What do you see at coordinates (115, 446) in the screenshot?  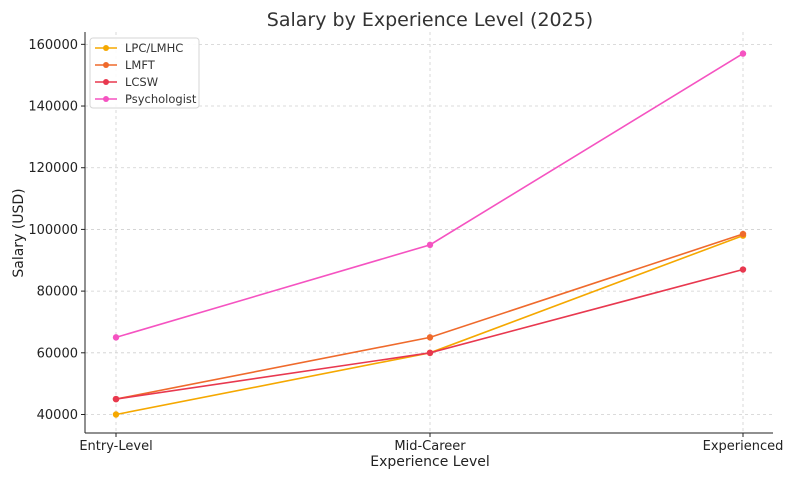 I see `x-tick-label: Entry-Level` at bounding box center [115, 446].